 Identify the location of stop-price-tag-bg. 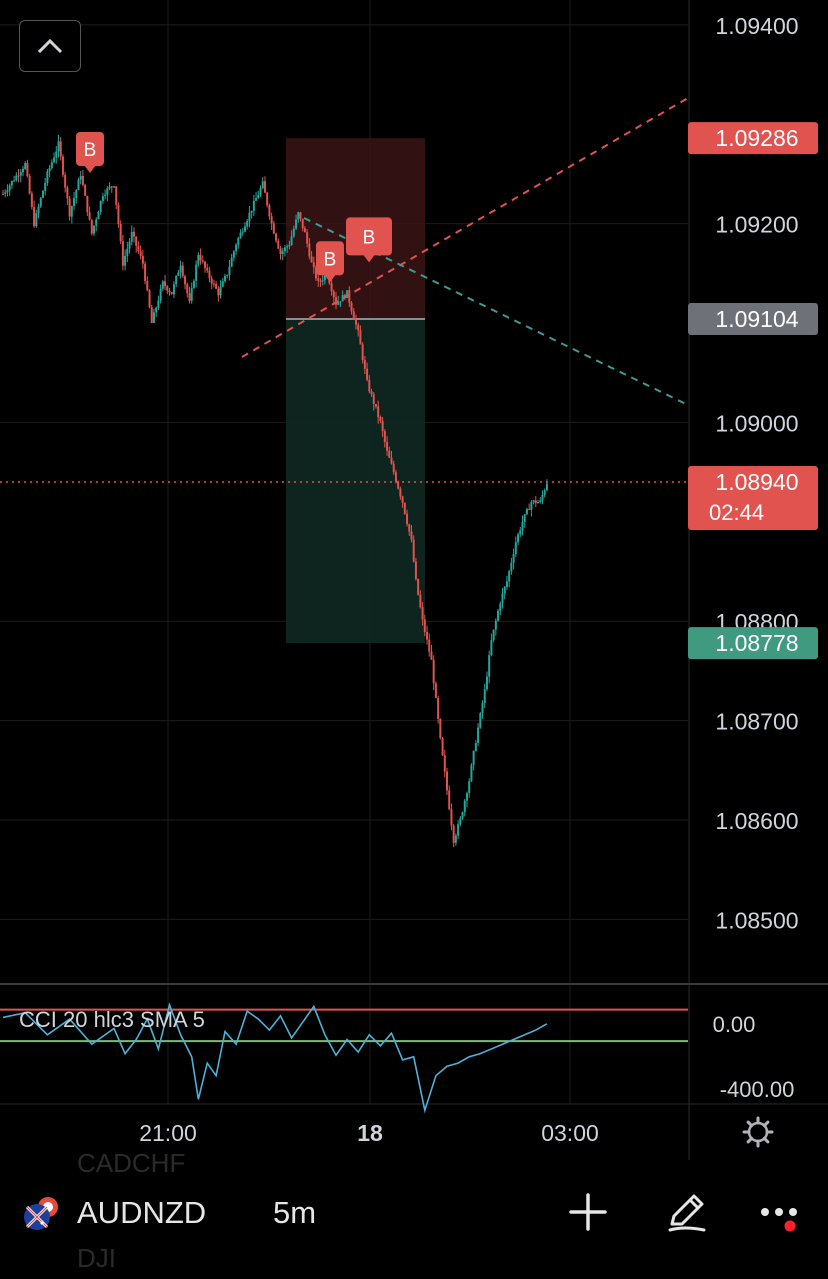
(753, 138).